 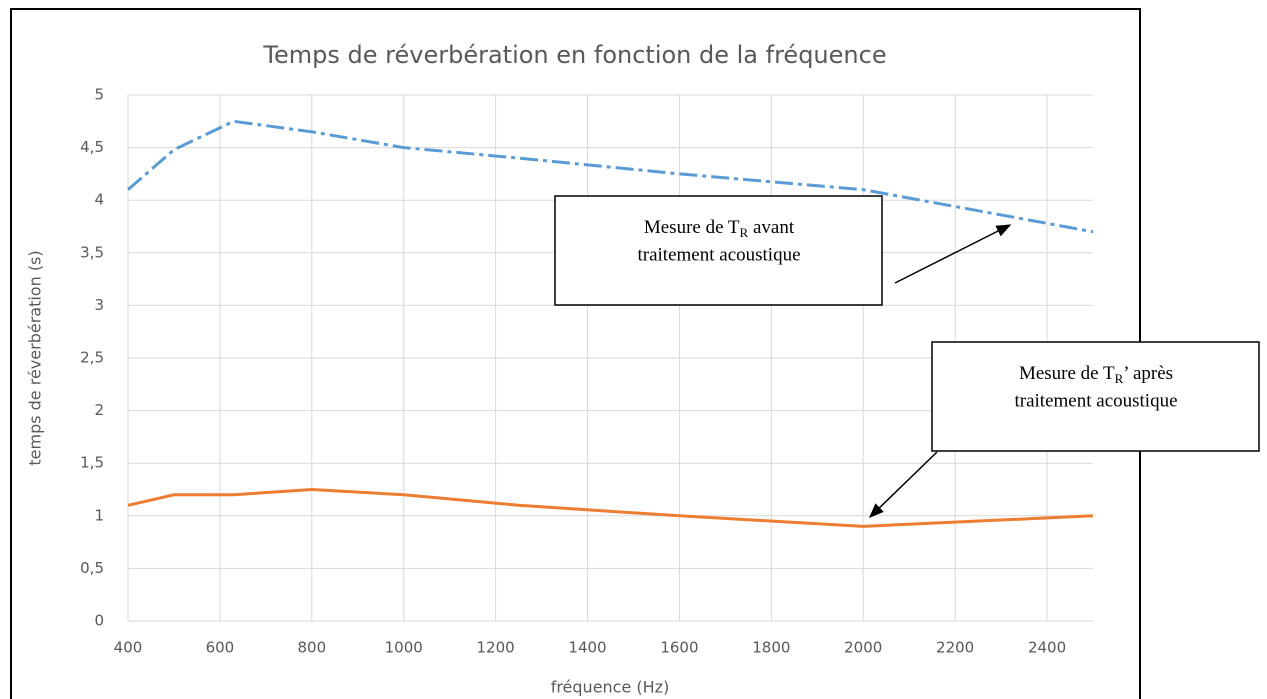 I want to click on y-tick-label: 0,5, so click(x=92, y=568).